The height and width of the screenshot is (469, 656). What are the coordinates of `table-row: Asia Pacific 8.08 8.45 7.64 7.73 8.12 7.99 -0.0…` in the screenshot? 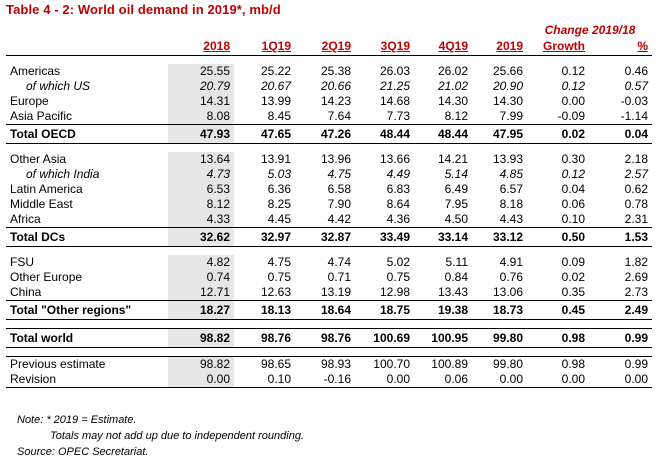 It's located at (329, 117).